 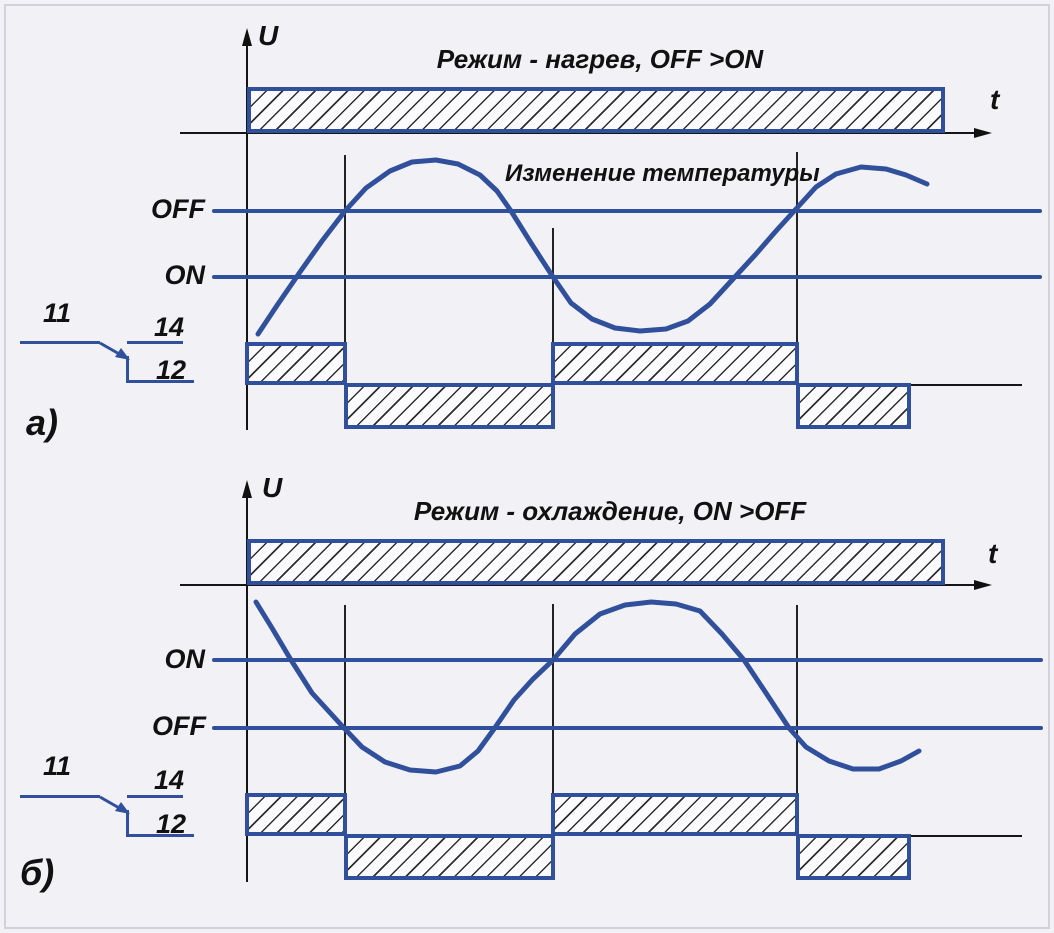 What do you see at coordinates (662, 173) in the screenshot?
I see `panel-a-curve-caption: Изменение температуры` at bounding box center [662, 173].